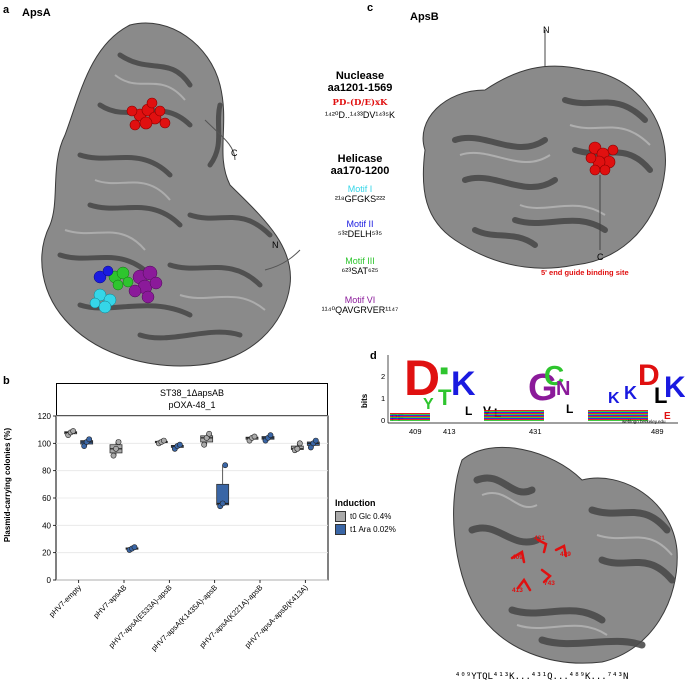  I want to click on panel-letter-d: d, so click(373, 356).